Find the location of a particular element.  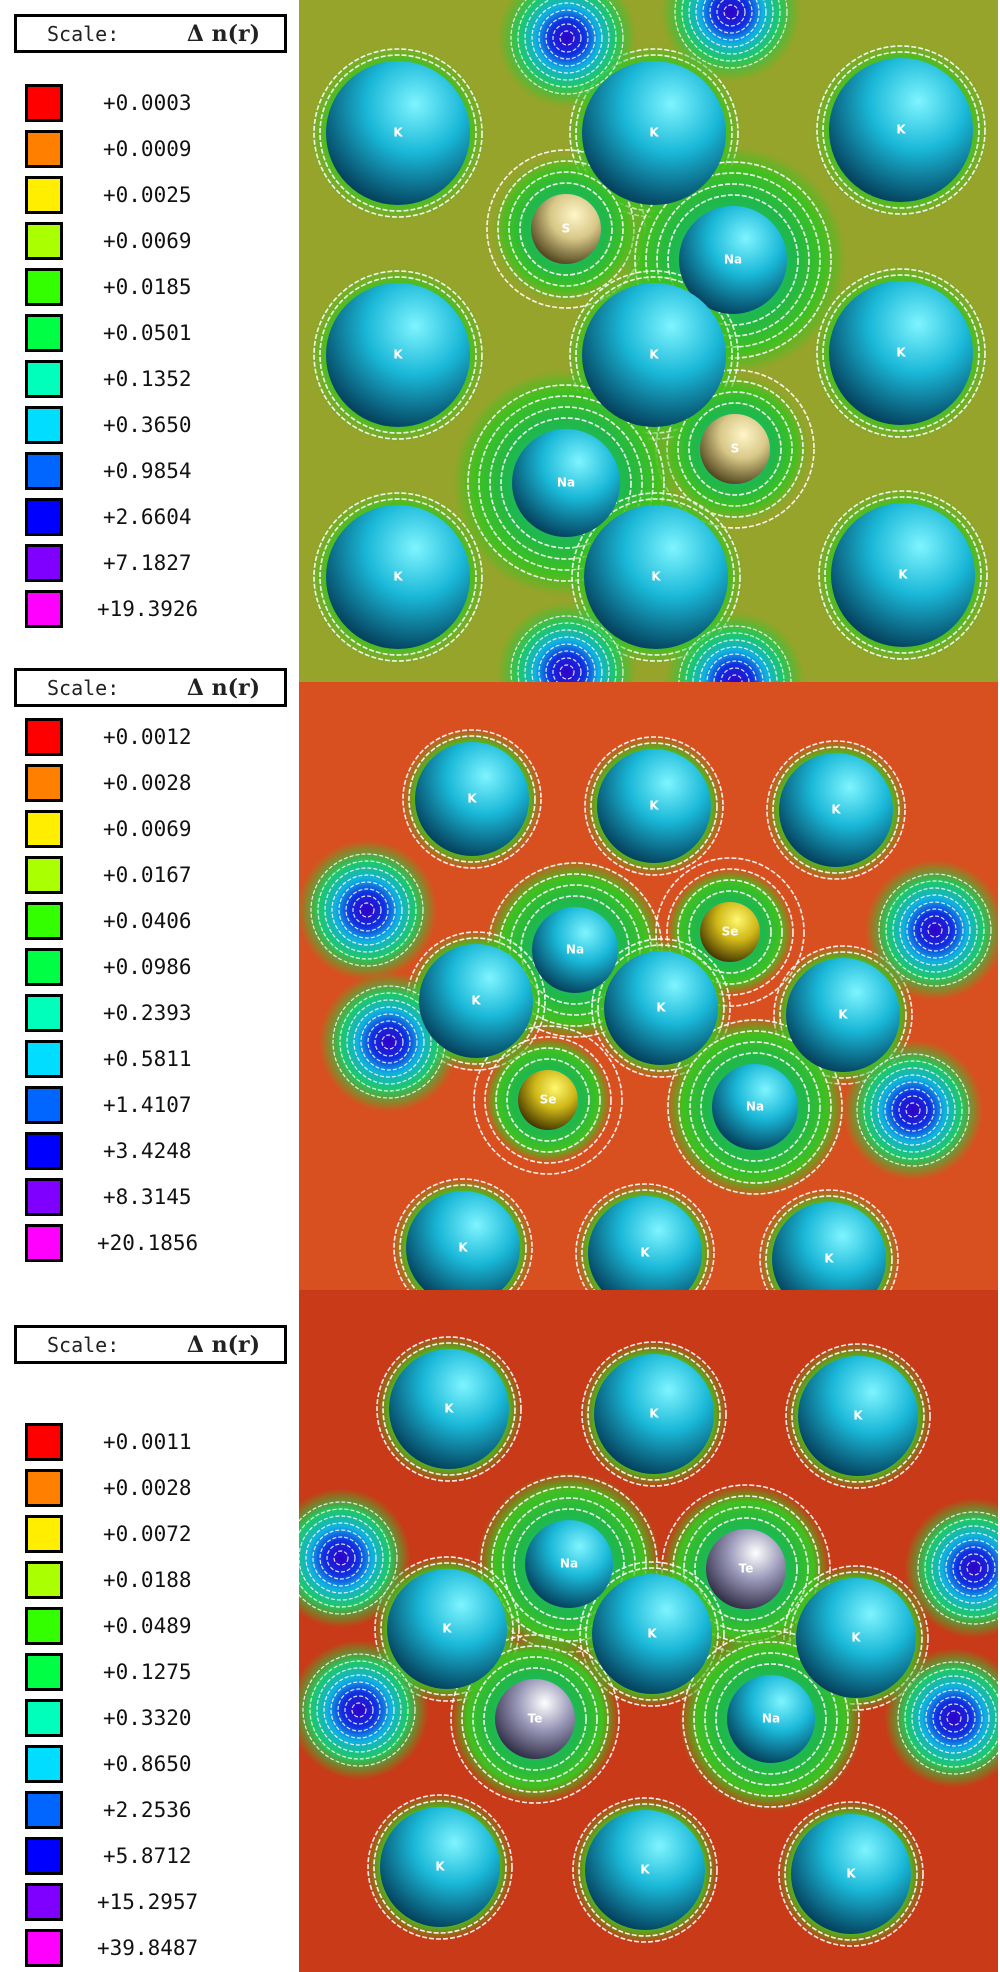

legend-item: +8.3145 is located at coordinates (155, 1197).